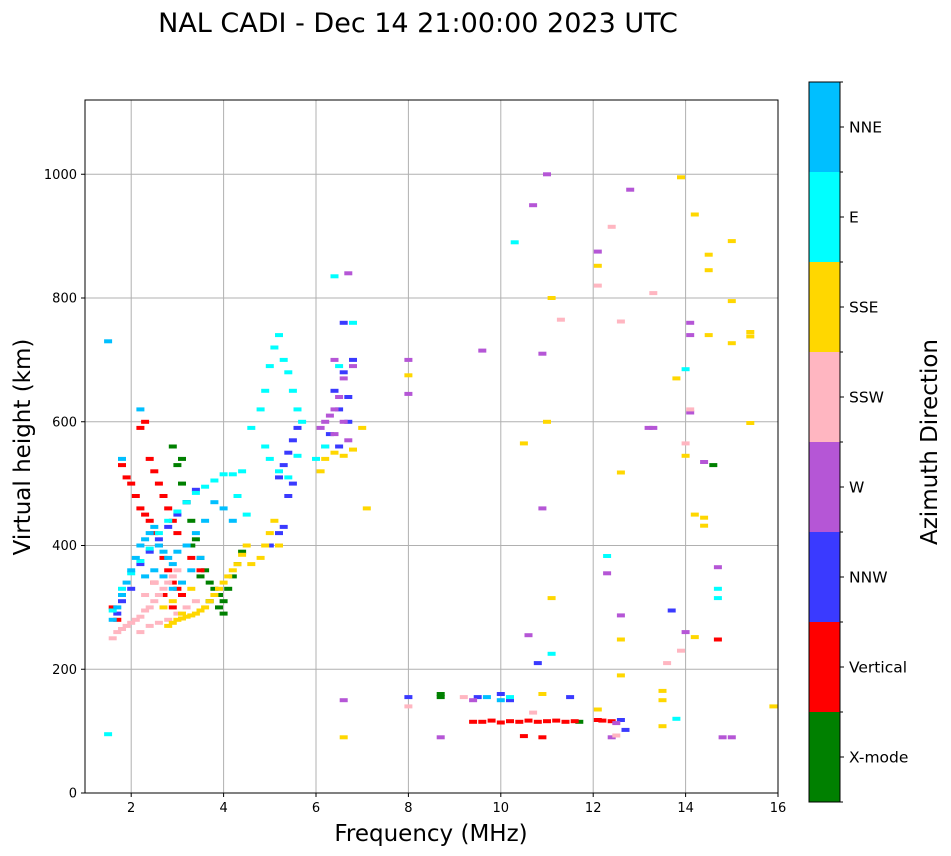  What do you see at coordinates (418, 23) in the screenshot?
I see `chart-title: NAL CADI - Dec 14 21:00:00 2023 UTC` at bounding box center [418, 23].